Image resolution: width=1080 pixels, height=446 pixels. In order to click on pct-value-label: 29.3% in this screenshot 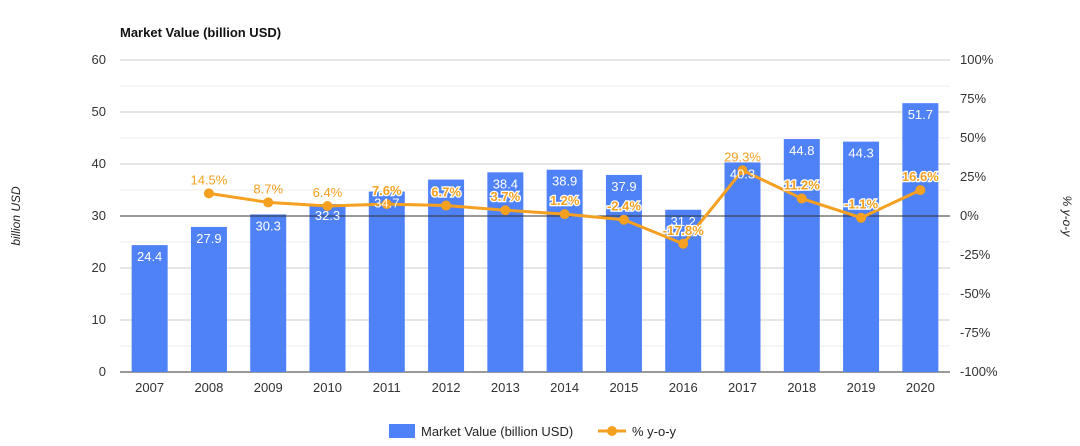, I will do `click(742, 156)`.